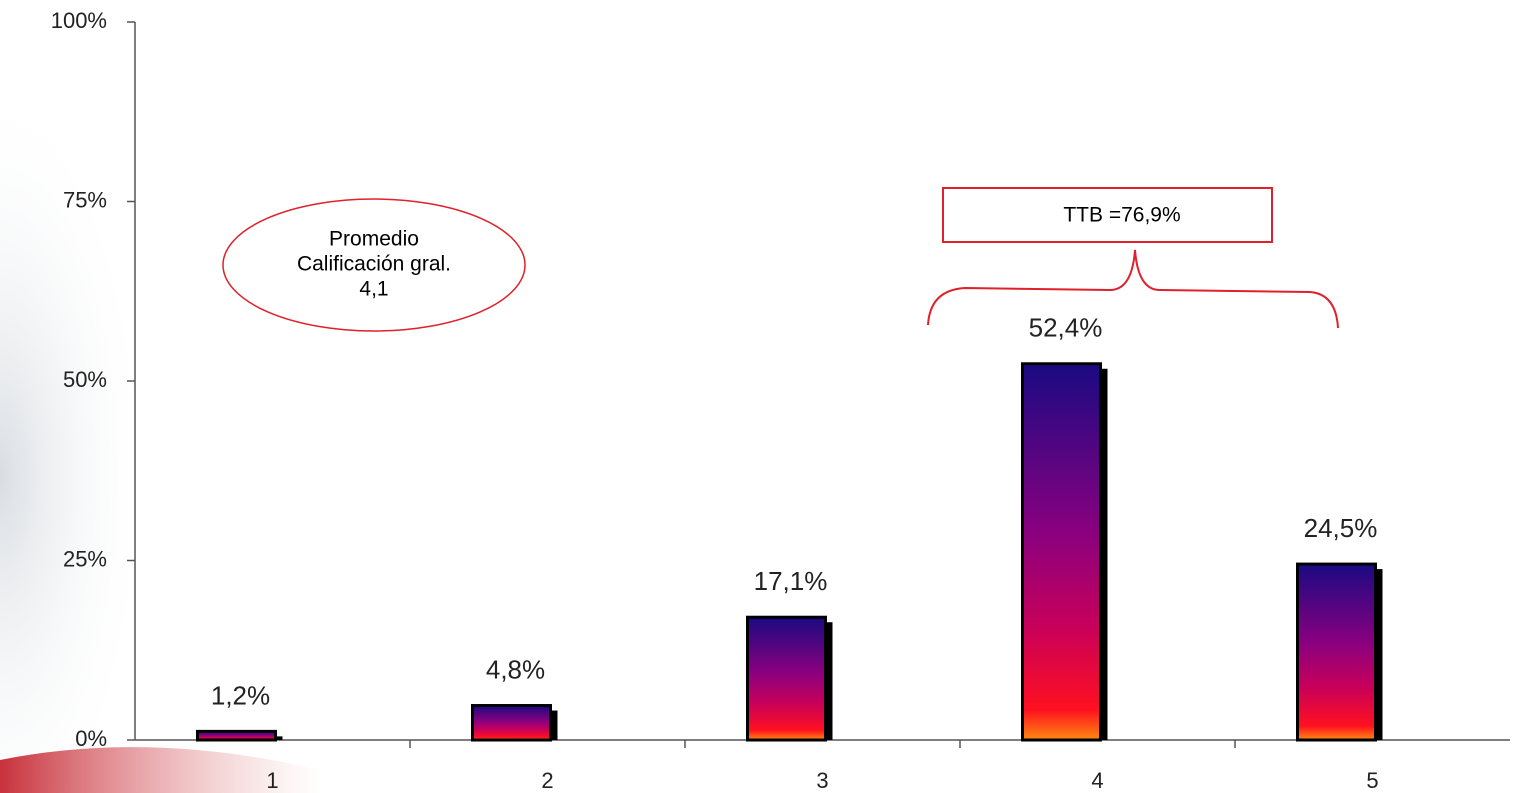 Image resolution: width=1517 pixels, height=793 pixels. Describe the element at coordinates (822, 780) in the screenshot. I see `x-tick-label: 3` at that location.